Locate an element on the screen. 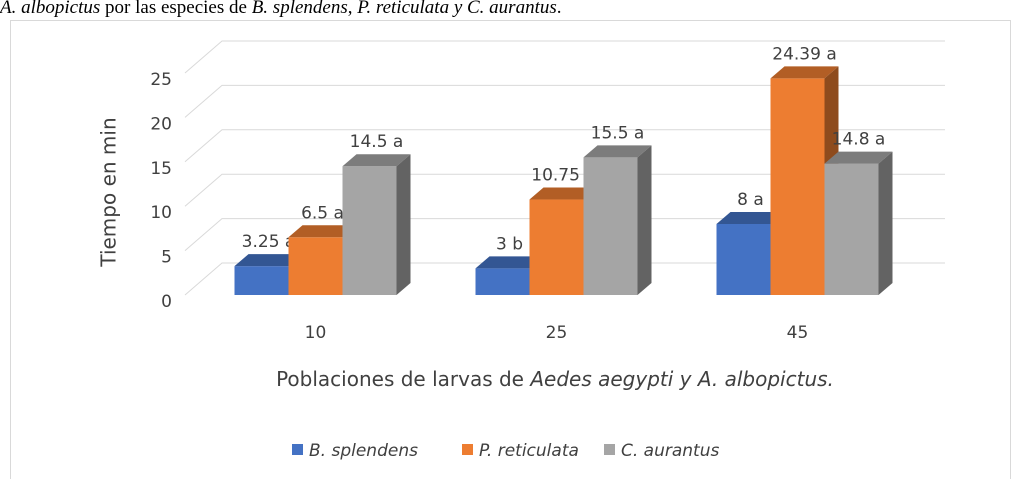 The image size is (1014, 479). y-tick-label: 20 is located at coordinates (161, 124).